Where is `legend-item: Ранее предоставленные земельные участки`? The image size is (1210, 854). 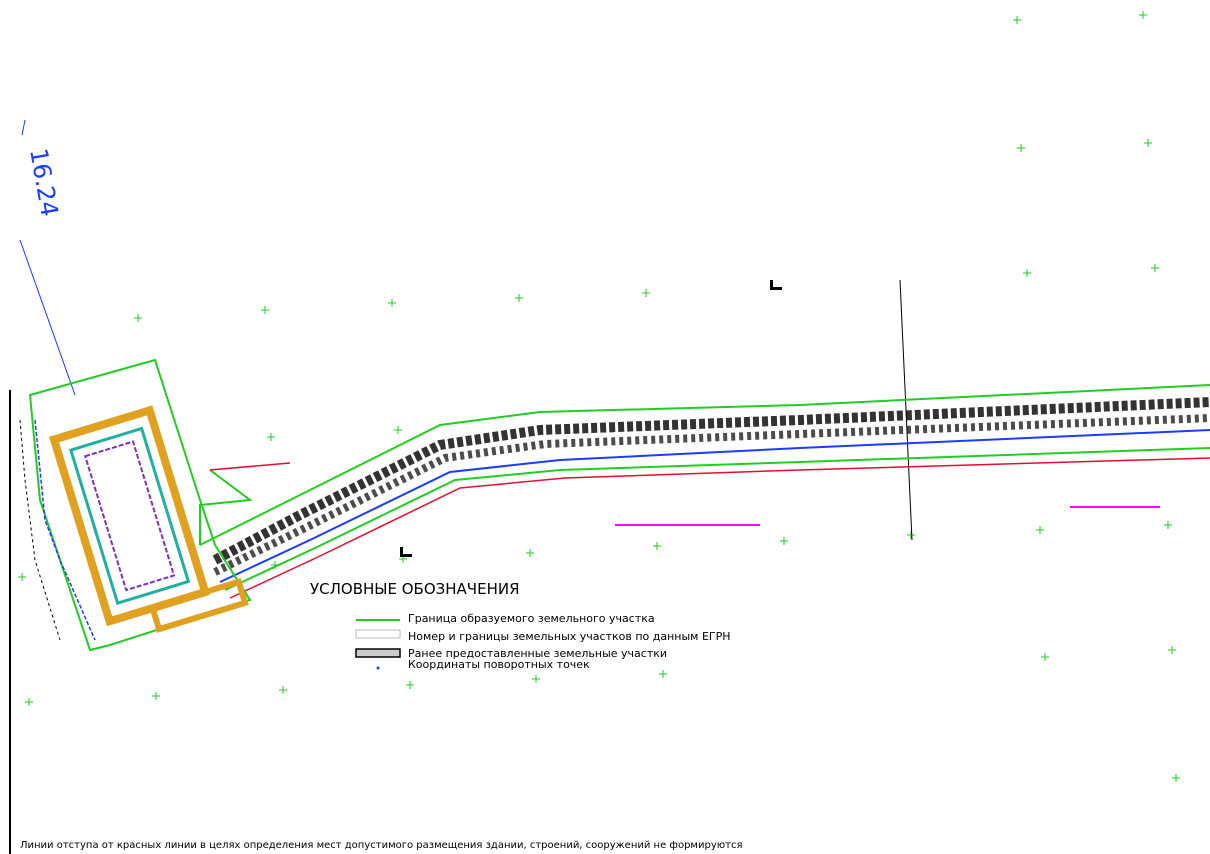
legend-item: Ранее предоставленные земельные участки is located at coordinates (537, 653).